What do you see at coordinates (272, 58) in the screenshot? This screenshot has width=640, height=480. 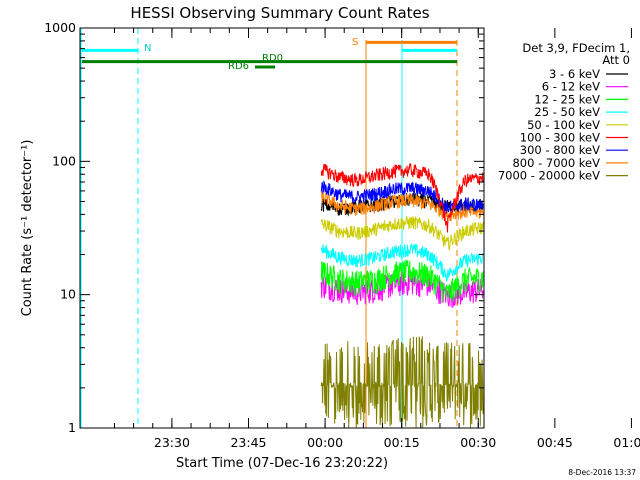 I see `annotation-label: RD0` at bounding box center [272, 58].